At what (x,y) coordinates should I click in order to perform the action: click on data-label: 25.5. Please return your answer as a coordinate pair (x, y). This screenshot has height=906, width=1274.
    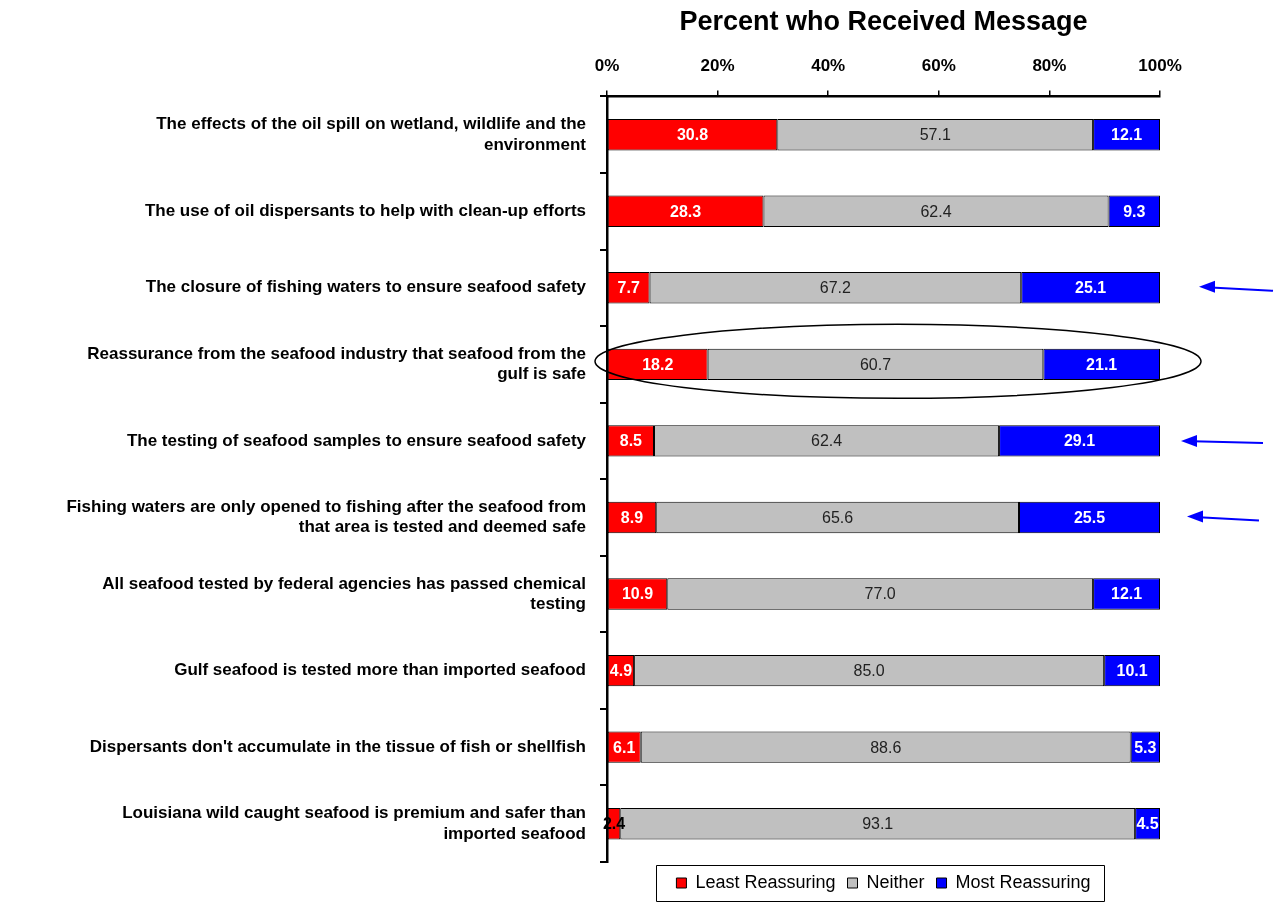
    Looking at the image, I should click on (1089, 517).